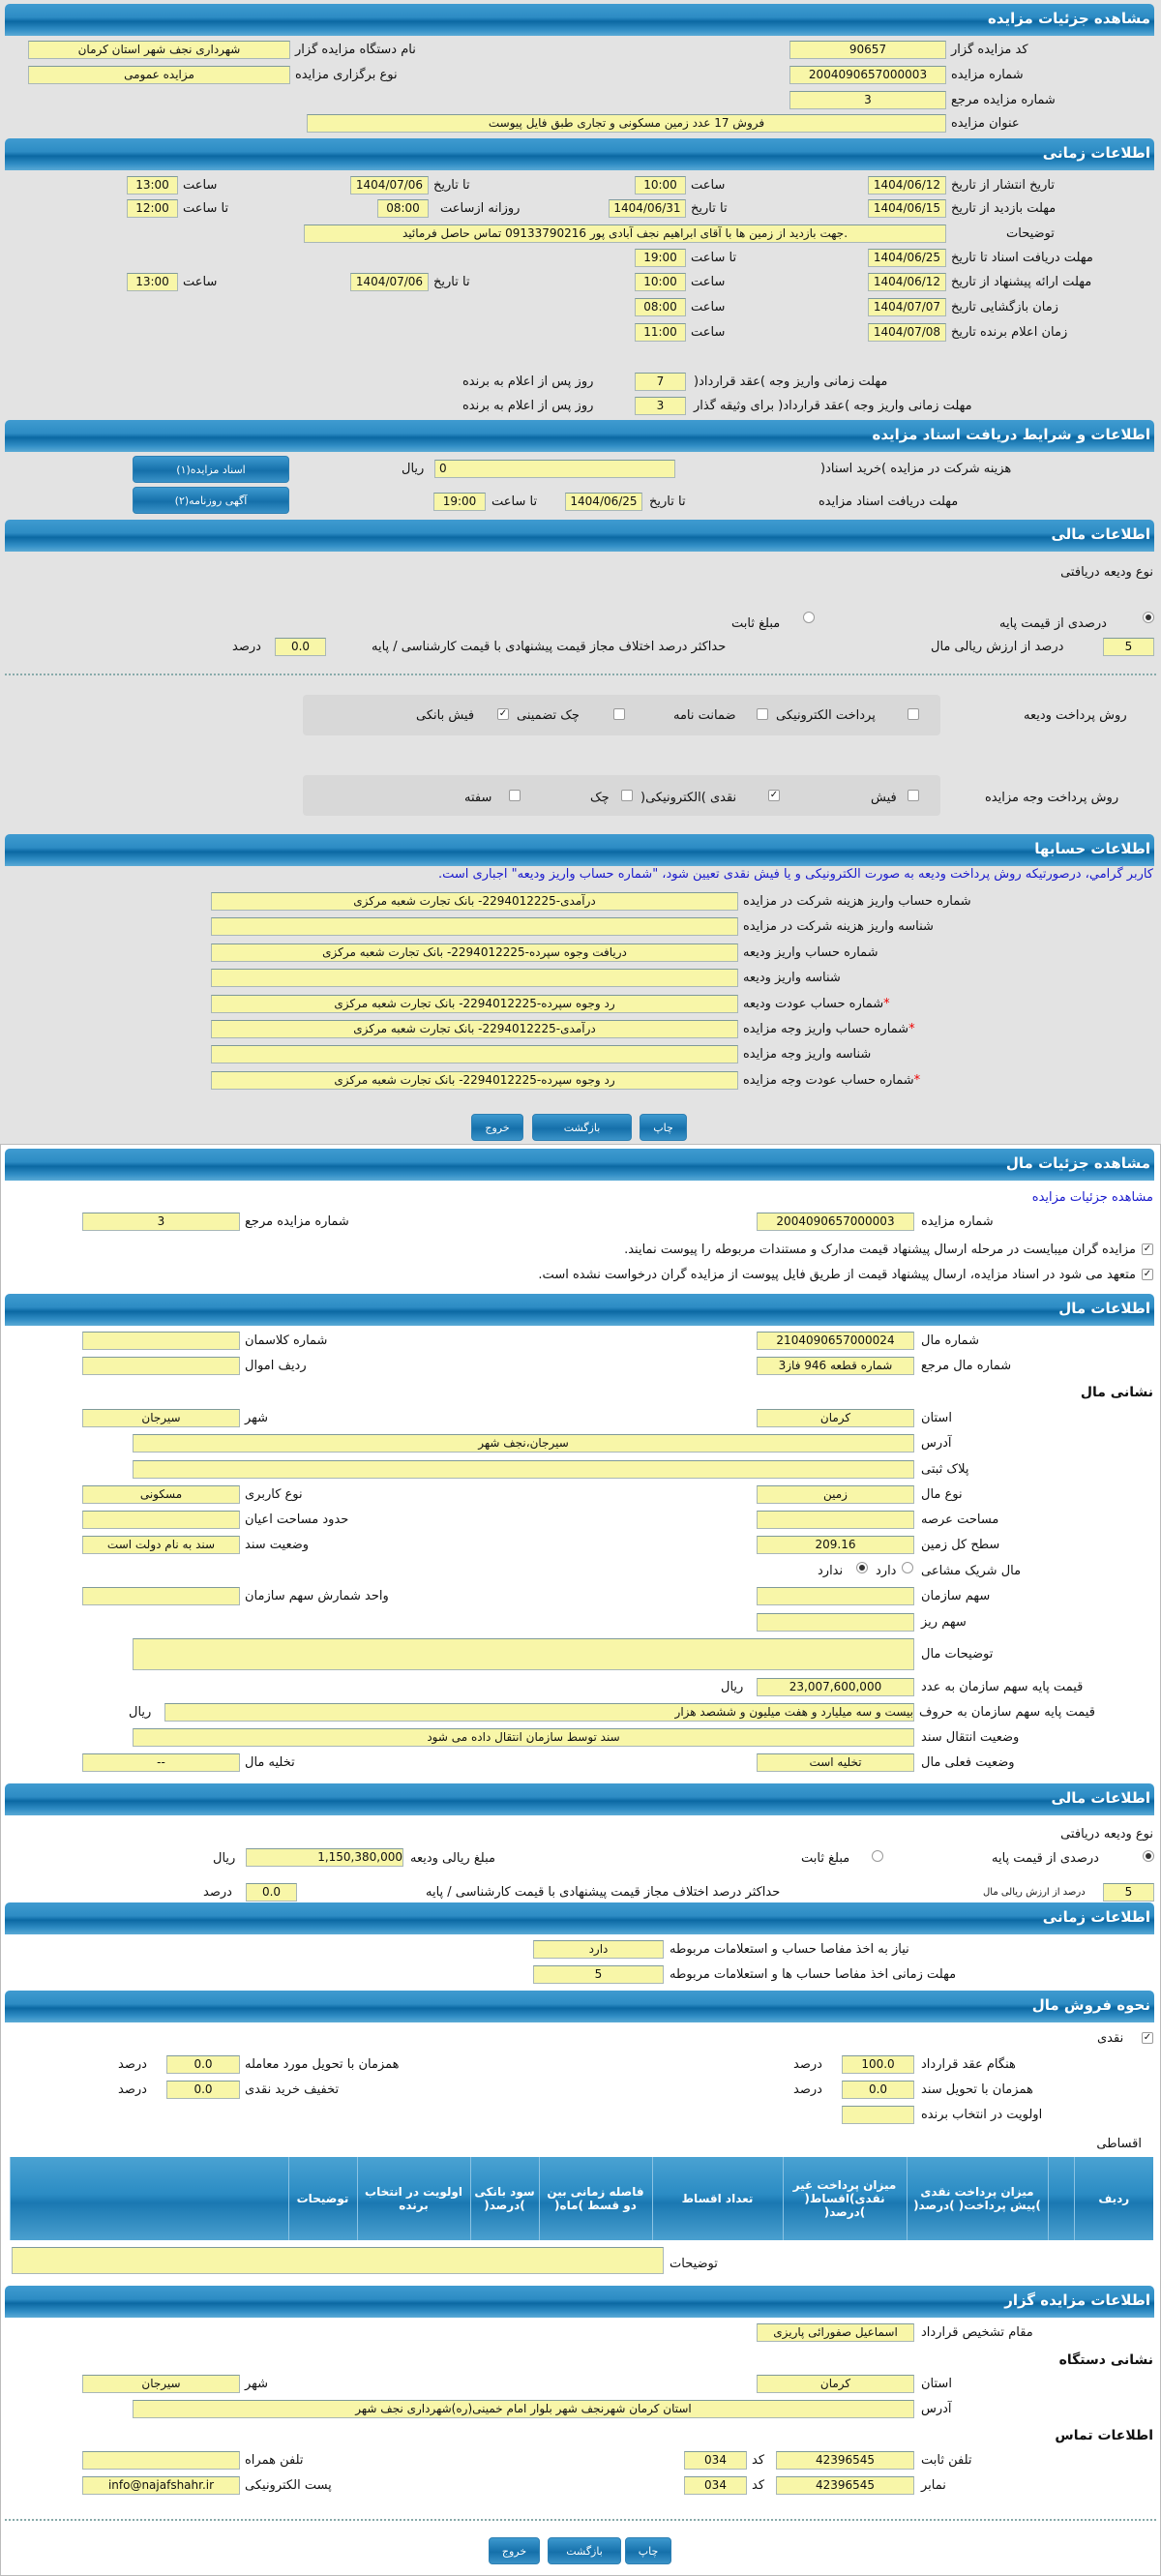  I want to click on divider, so click(580, 674).